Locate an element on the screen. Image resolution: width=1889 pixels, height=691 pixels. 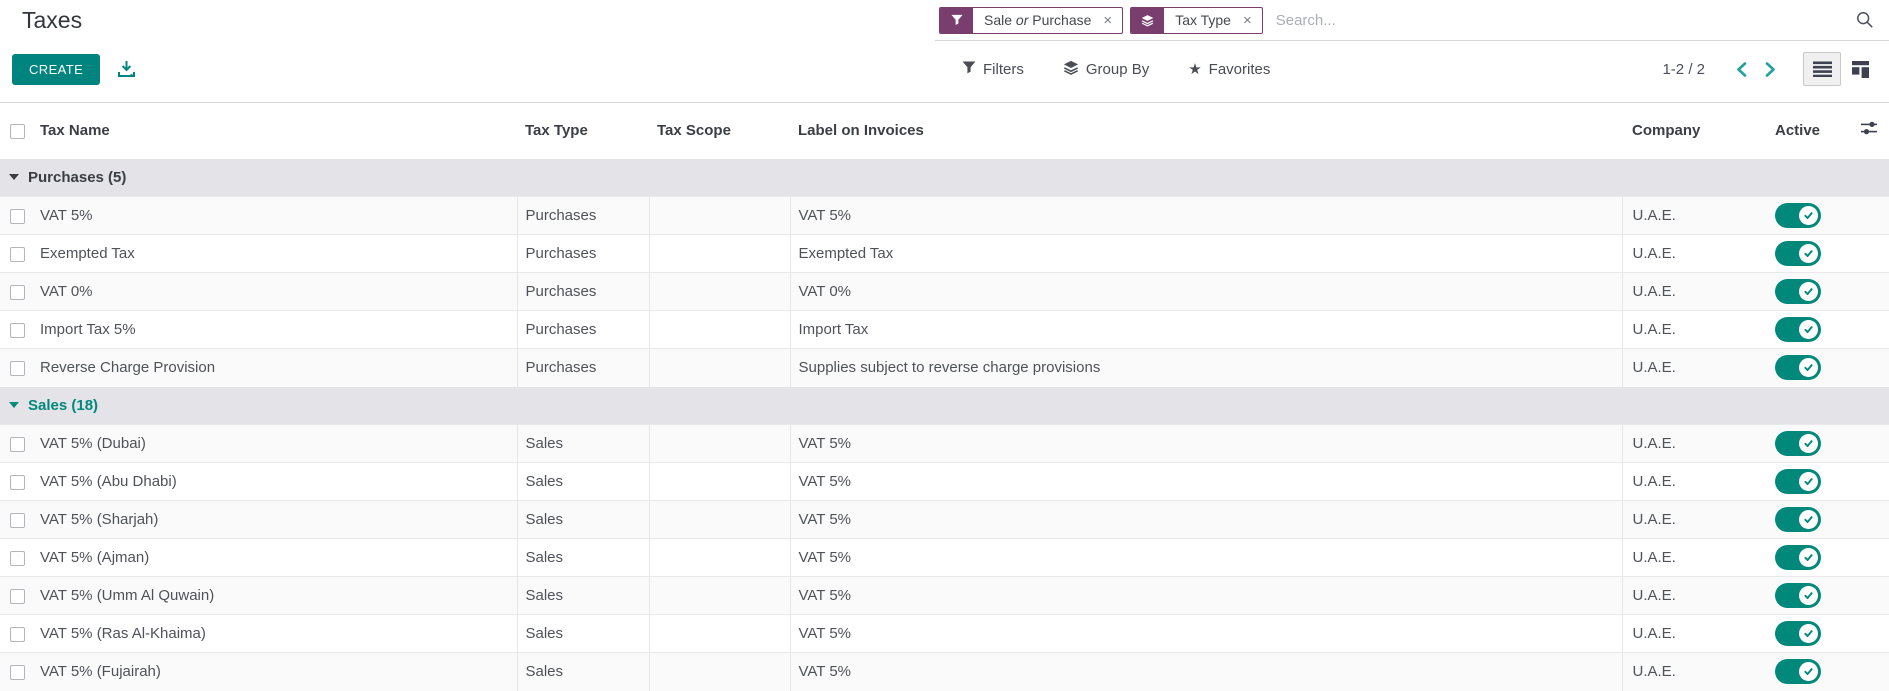
table-row: VAT 5% Purchases VAT 5% U.A.E. is located at coordinates (944, 215).